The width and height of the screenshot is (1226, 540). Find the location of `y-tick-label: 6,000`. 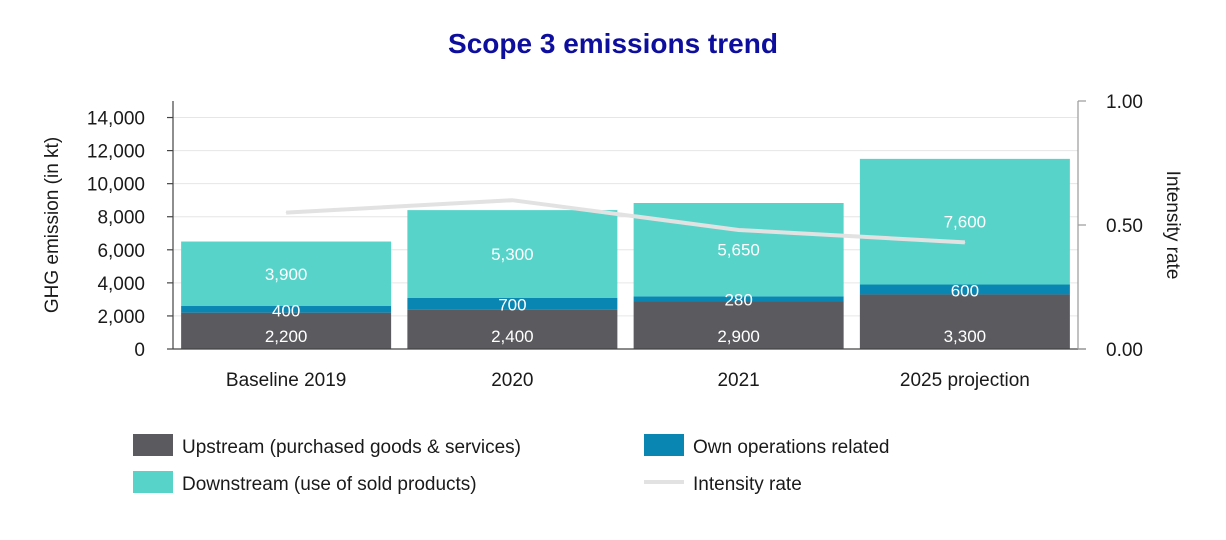

y-tick-label: 6,000 is located at coordinates (121, 251).